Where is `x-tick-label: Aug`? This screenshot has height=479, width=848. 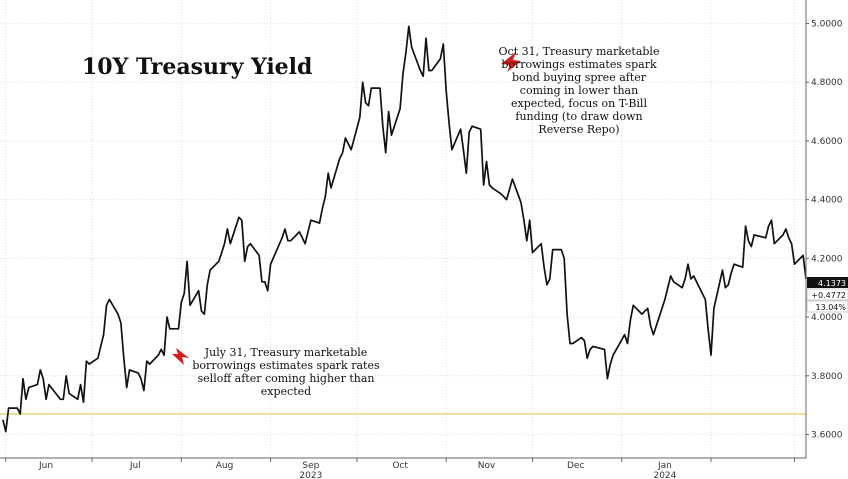
x-tick-label: Aug is located at coordinates (225, 466).